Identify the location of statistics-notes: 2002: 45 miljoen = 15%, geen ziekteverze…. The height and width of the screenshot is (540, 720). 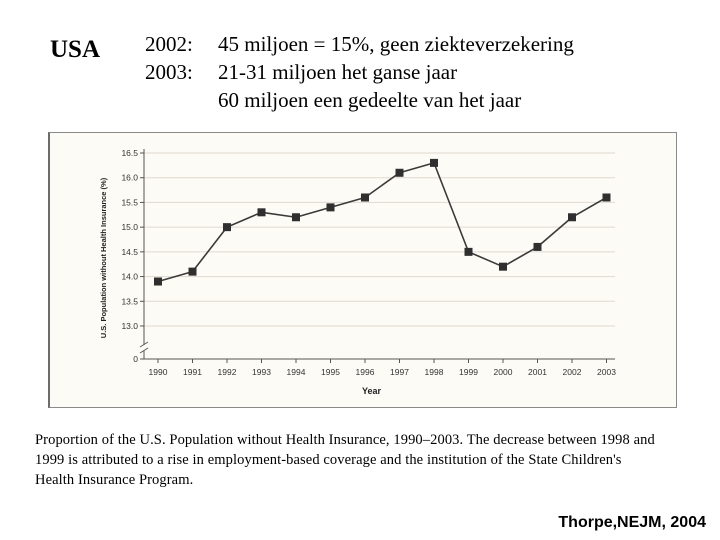
(359, 72).